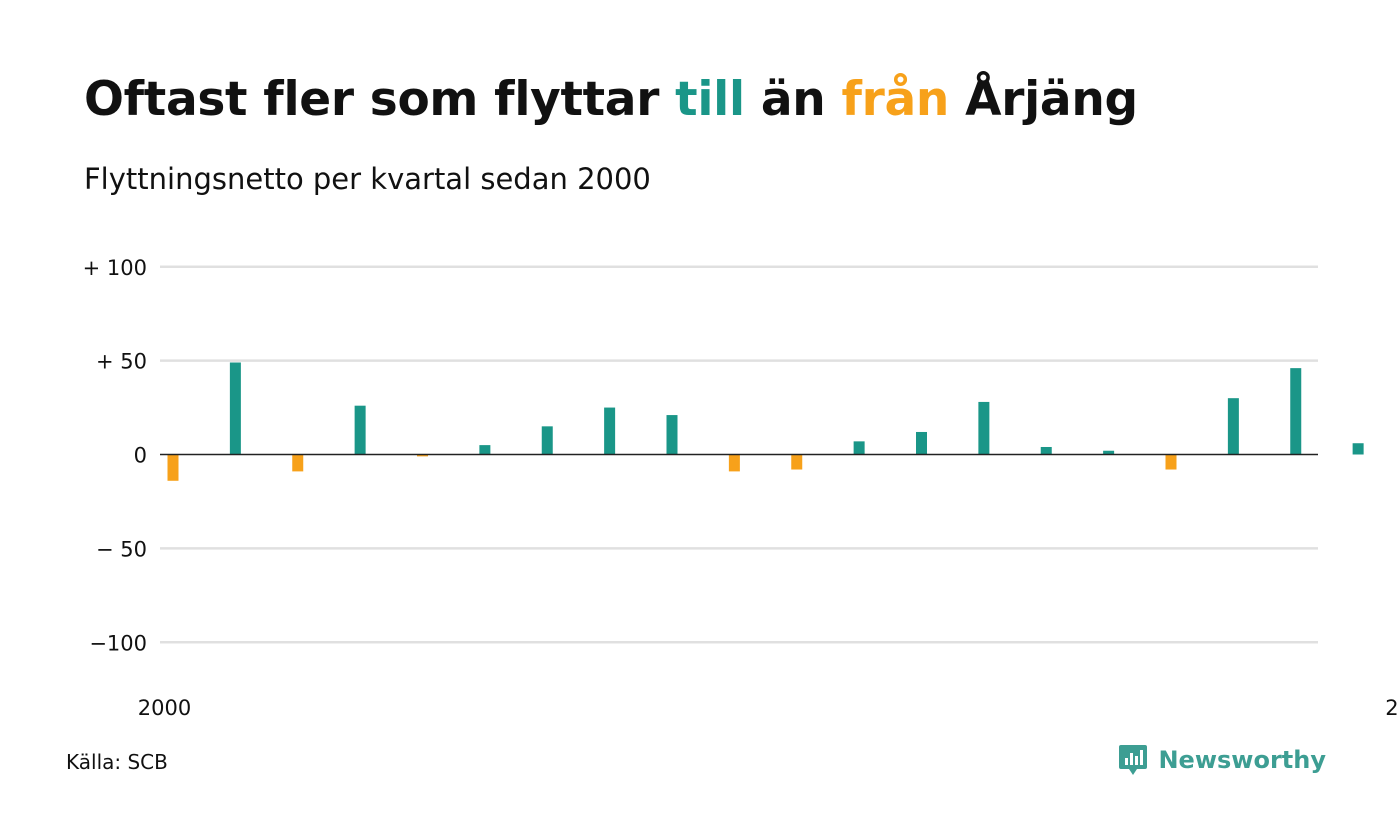  What do you see at coordinates (765, 421) in the screenshot?
I see `bar-layer` at bounding box center [765, 421].